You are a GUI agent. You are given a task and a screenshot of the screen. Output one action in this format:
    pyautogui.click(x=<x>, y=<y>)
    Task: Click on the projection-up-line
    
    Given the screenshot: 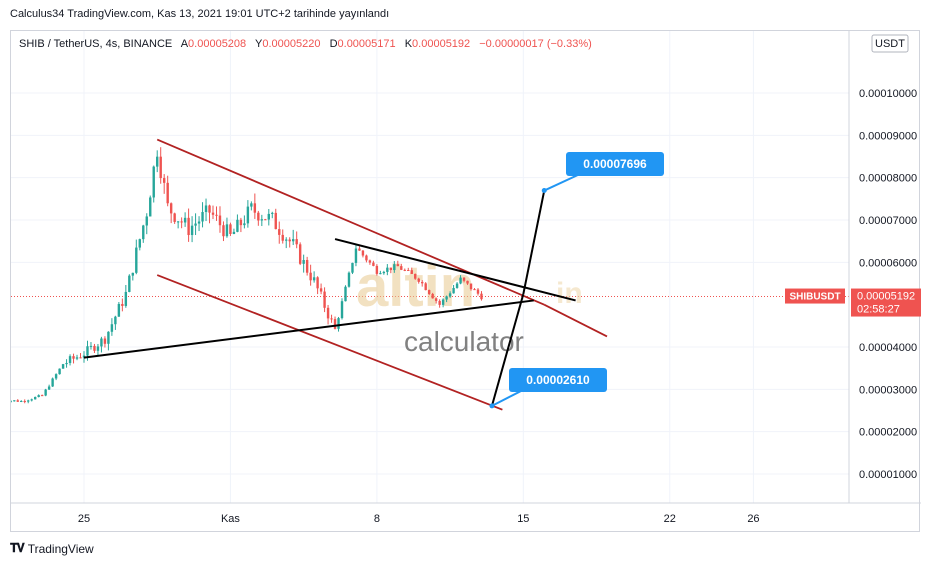 What is the action you would take?
    pyautogui.click(x=534, y=242)
    